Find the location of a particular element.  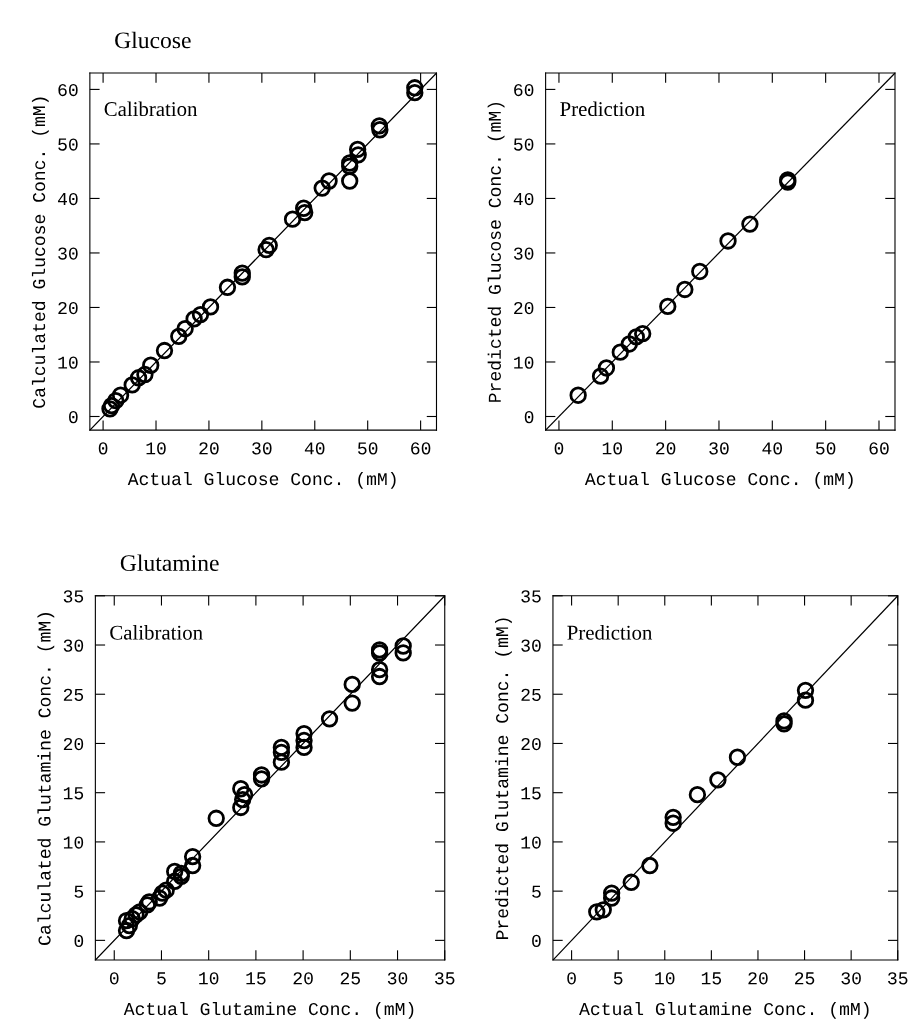

chart-title: Glutamine is located at coordinates (169, 563).